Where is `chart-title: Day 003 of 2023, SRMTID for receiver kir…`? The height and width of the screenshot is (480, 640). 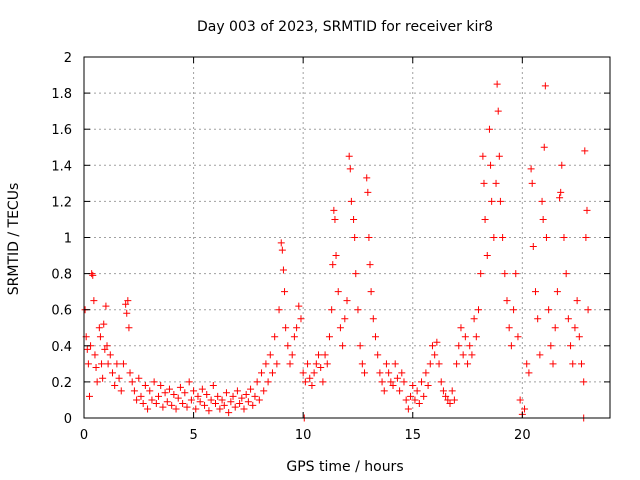
chart-title: Day 003 of 2023, SRMTID for receiver kir… is located at coordinates (345, 27).